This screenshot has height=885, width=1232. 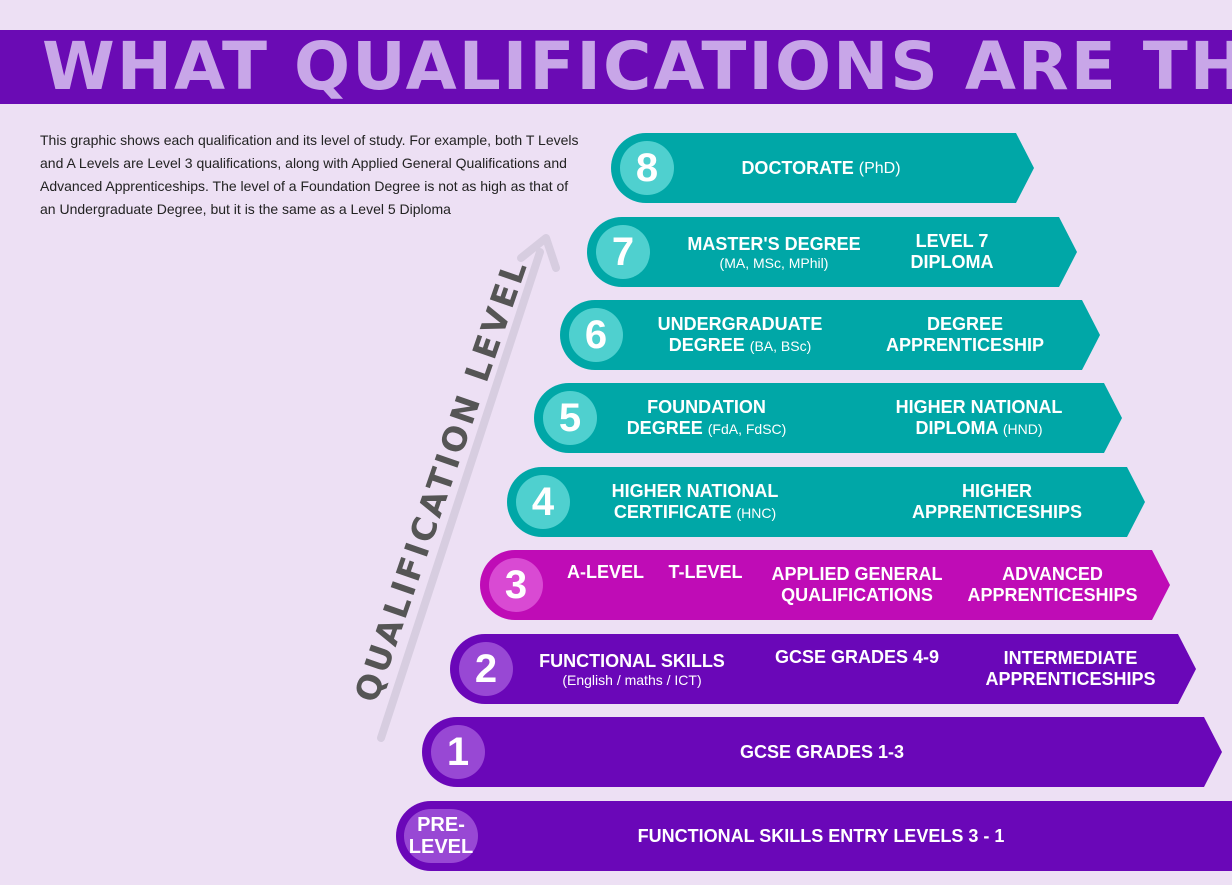 What do you see at coordinates (797, 167) in the screenshot?
I see `doctorate-main: DOCTORATE` at bounding box center [797, 167].